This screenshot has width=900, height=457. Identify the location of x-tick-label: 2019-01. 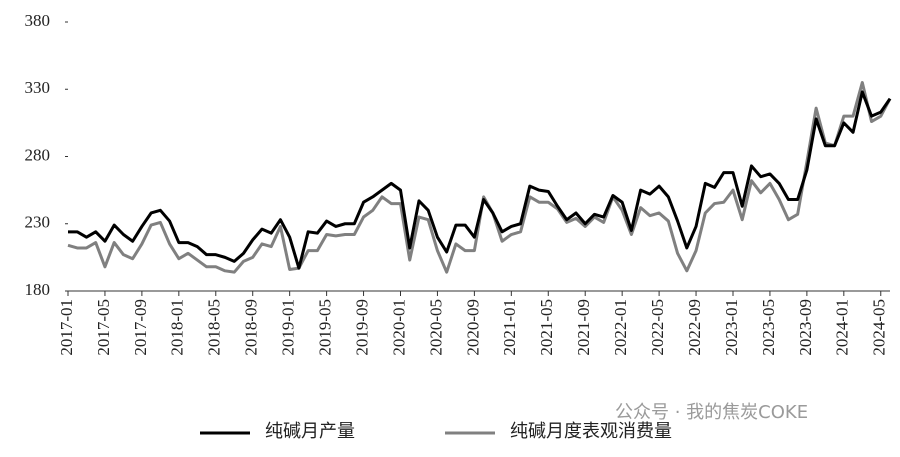
(288, 327).